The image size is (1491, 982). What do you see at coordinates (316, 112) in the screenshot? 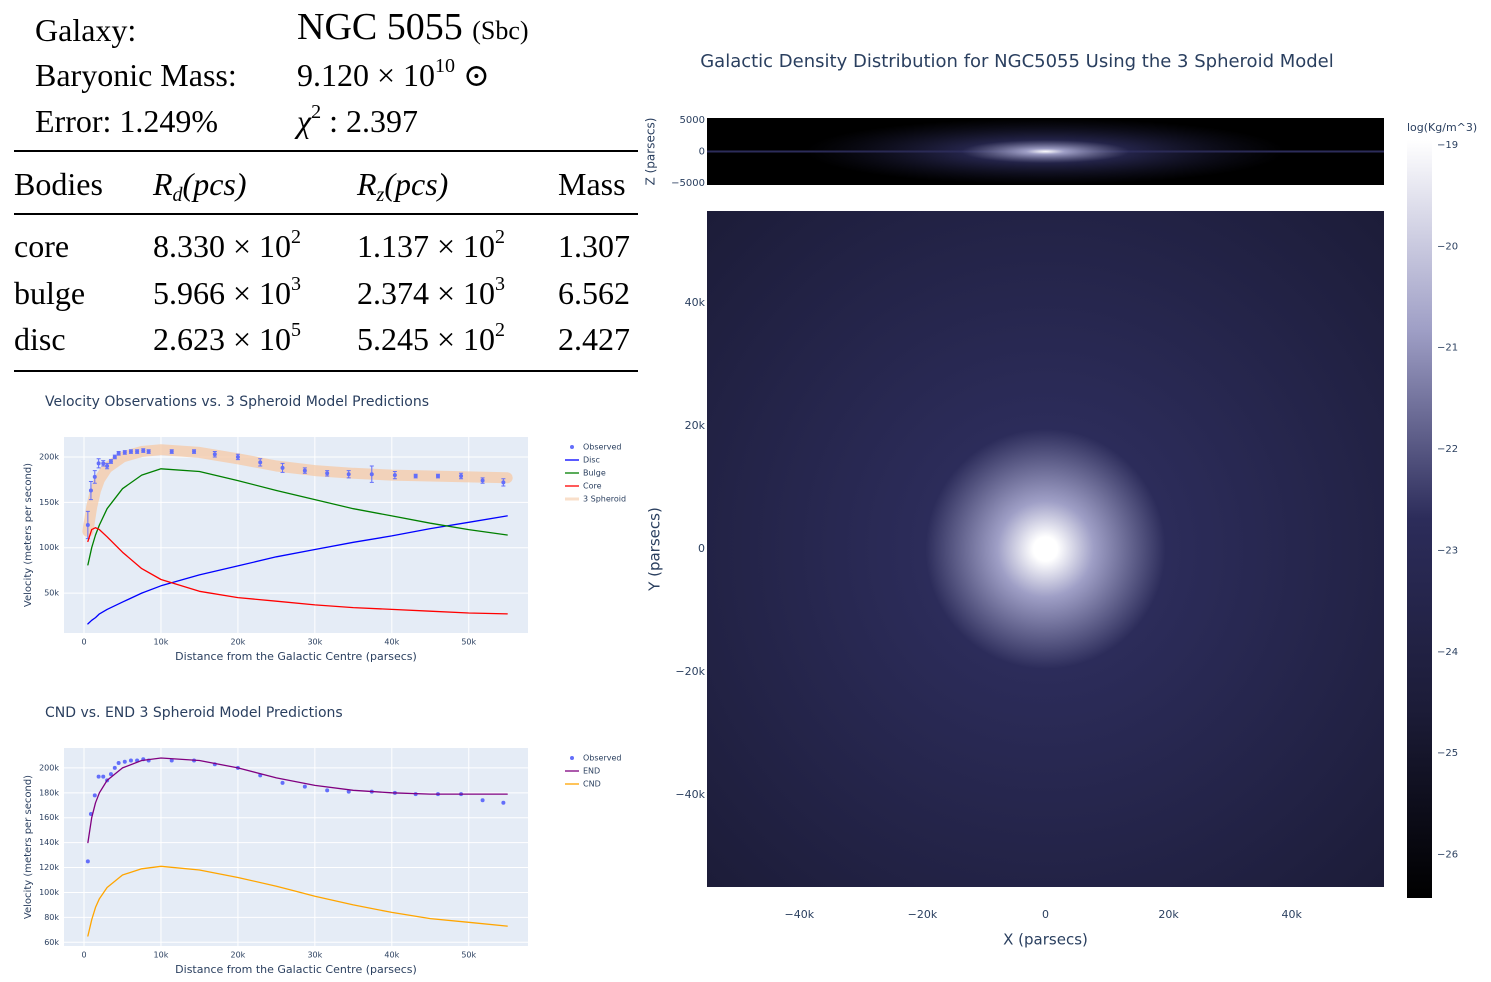
I see `chi-exp: 2` at bounding box center [316, 112].